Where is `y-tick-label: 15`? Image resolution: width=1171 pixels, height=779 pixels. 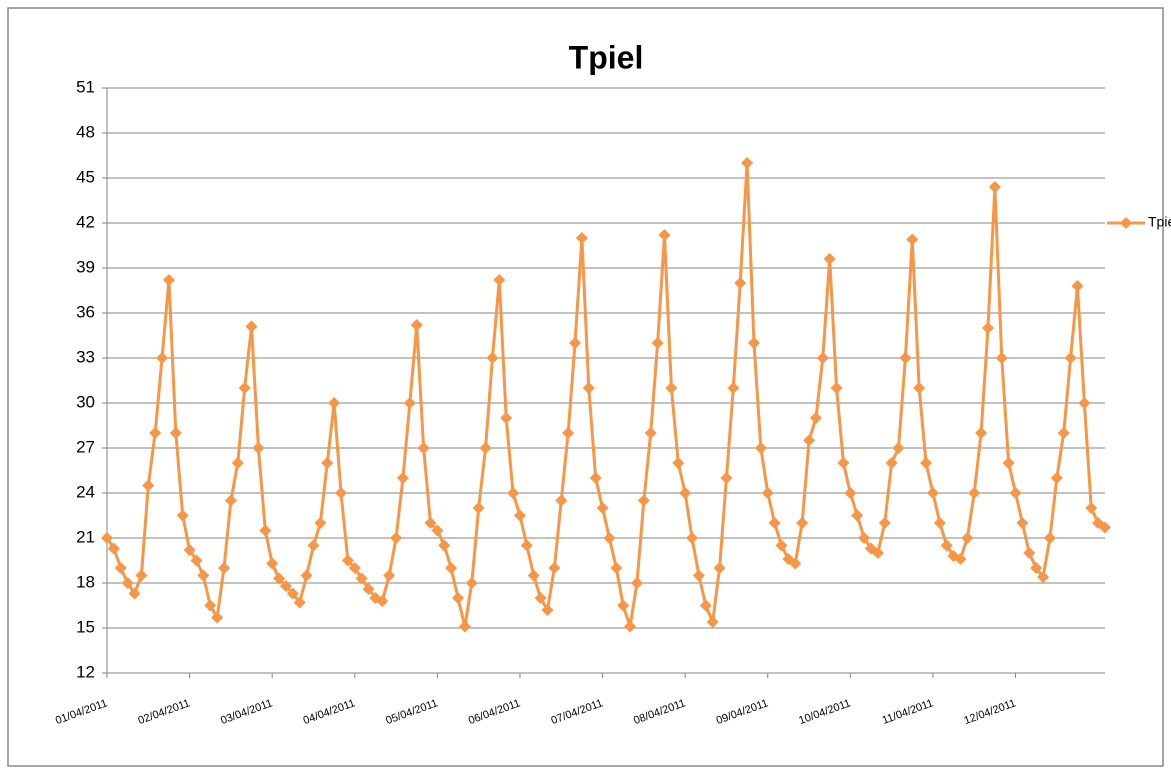
y-tick-label: 15 is located at coordinates (85, 626).